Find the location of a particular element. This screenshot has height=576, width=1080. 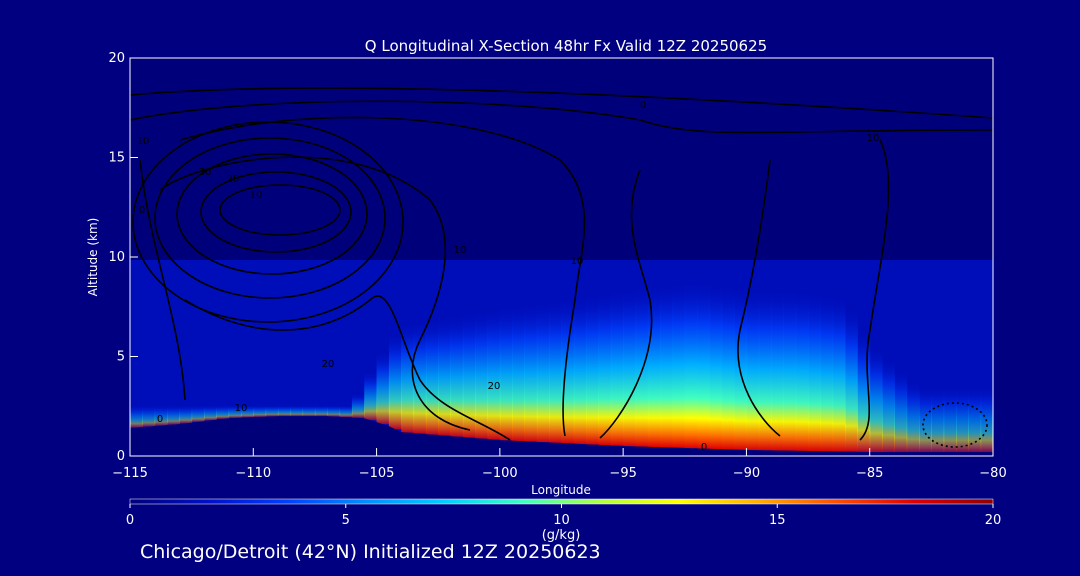

x-axis-label: Longitude is located at coordinates (561, 490).